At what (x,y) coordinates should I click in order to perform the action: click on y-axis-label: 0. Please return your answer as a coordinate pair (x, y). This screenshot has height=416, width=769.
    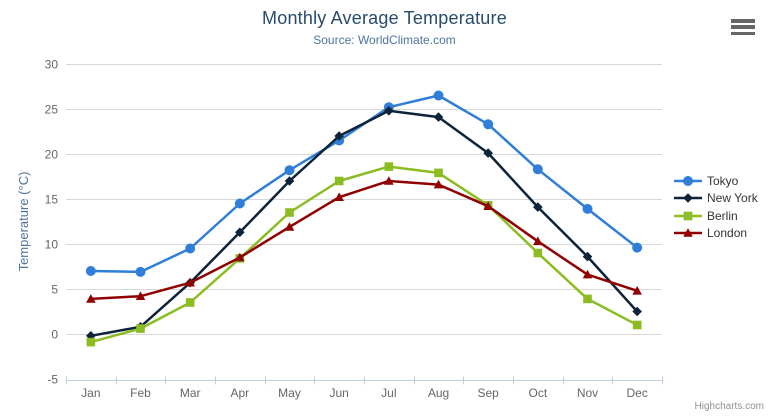
    Looking at the image, I should click on (54, 335).